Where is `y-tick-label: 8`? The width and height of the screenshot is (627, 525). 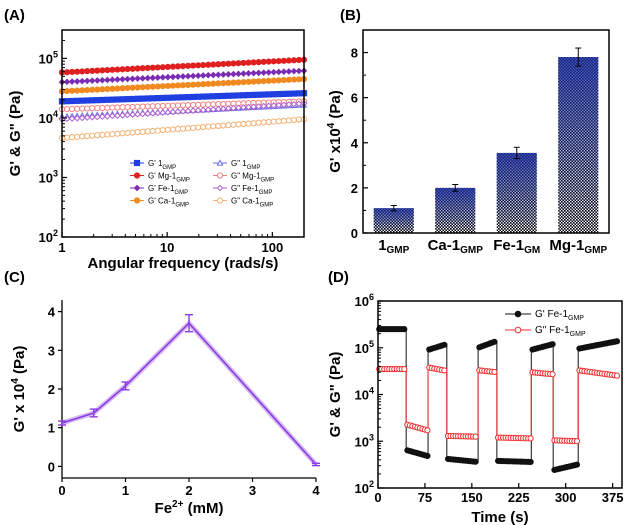 y-tick-label: 8 is located at coordinates (354, 53).